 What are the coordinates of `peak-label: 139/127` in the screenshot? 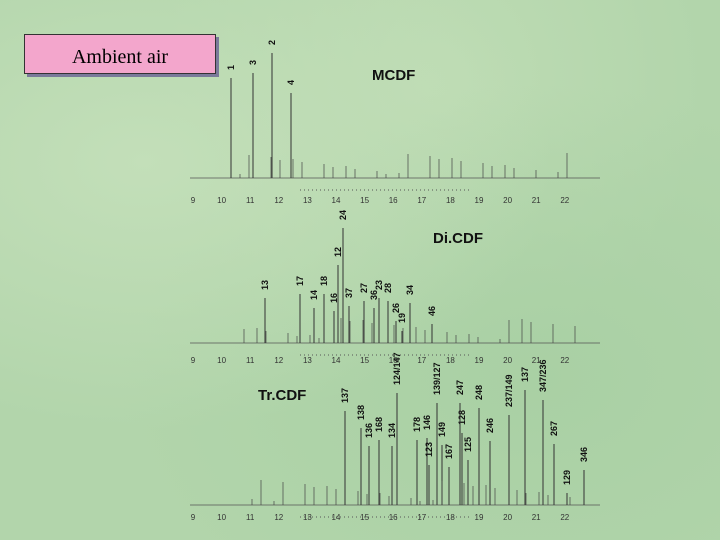 It's located at (437, 378).